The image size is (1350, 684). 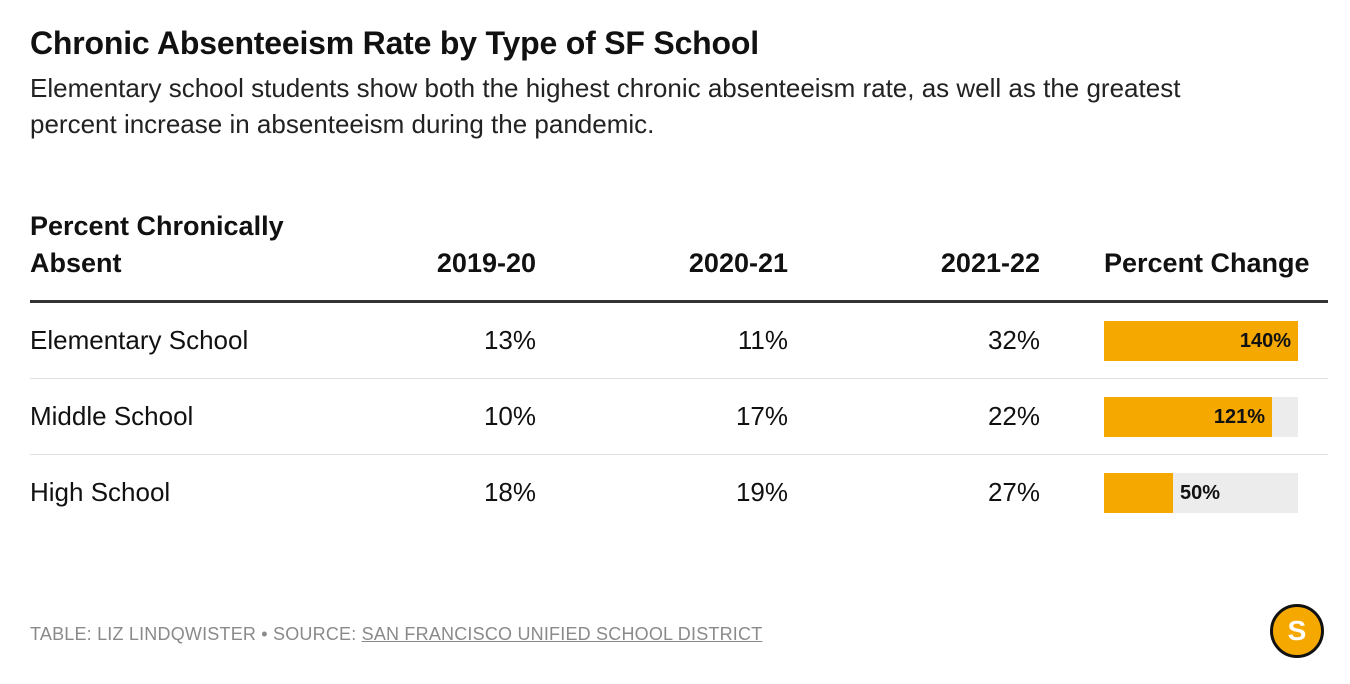 I want to click on percent-change-label: 50%, so click(x=1200, y=492).